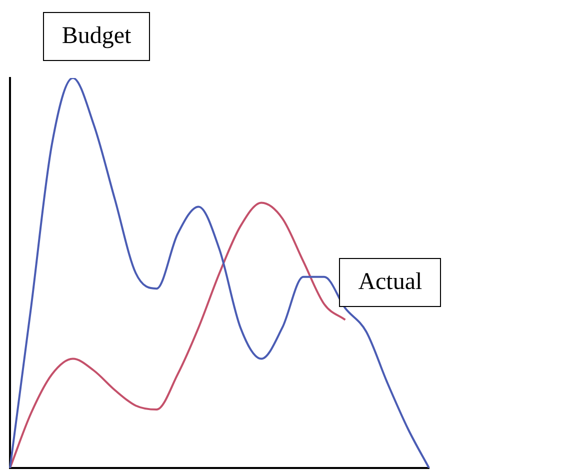  I want to click on series-label: Budget, so click(96, 36).